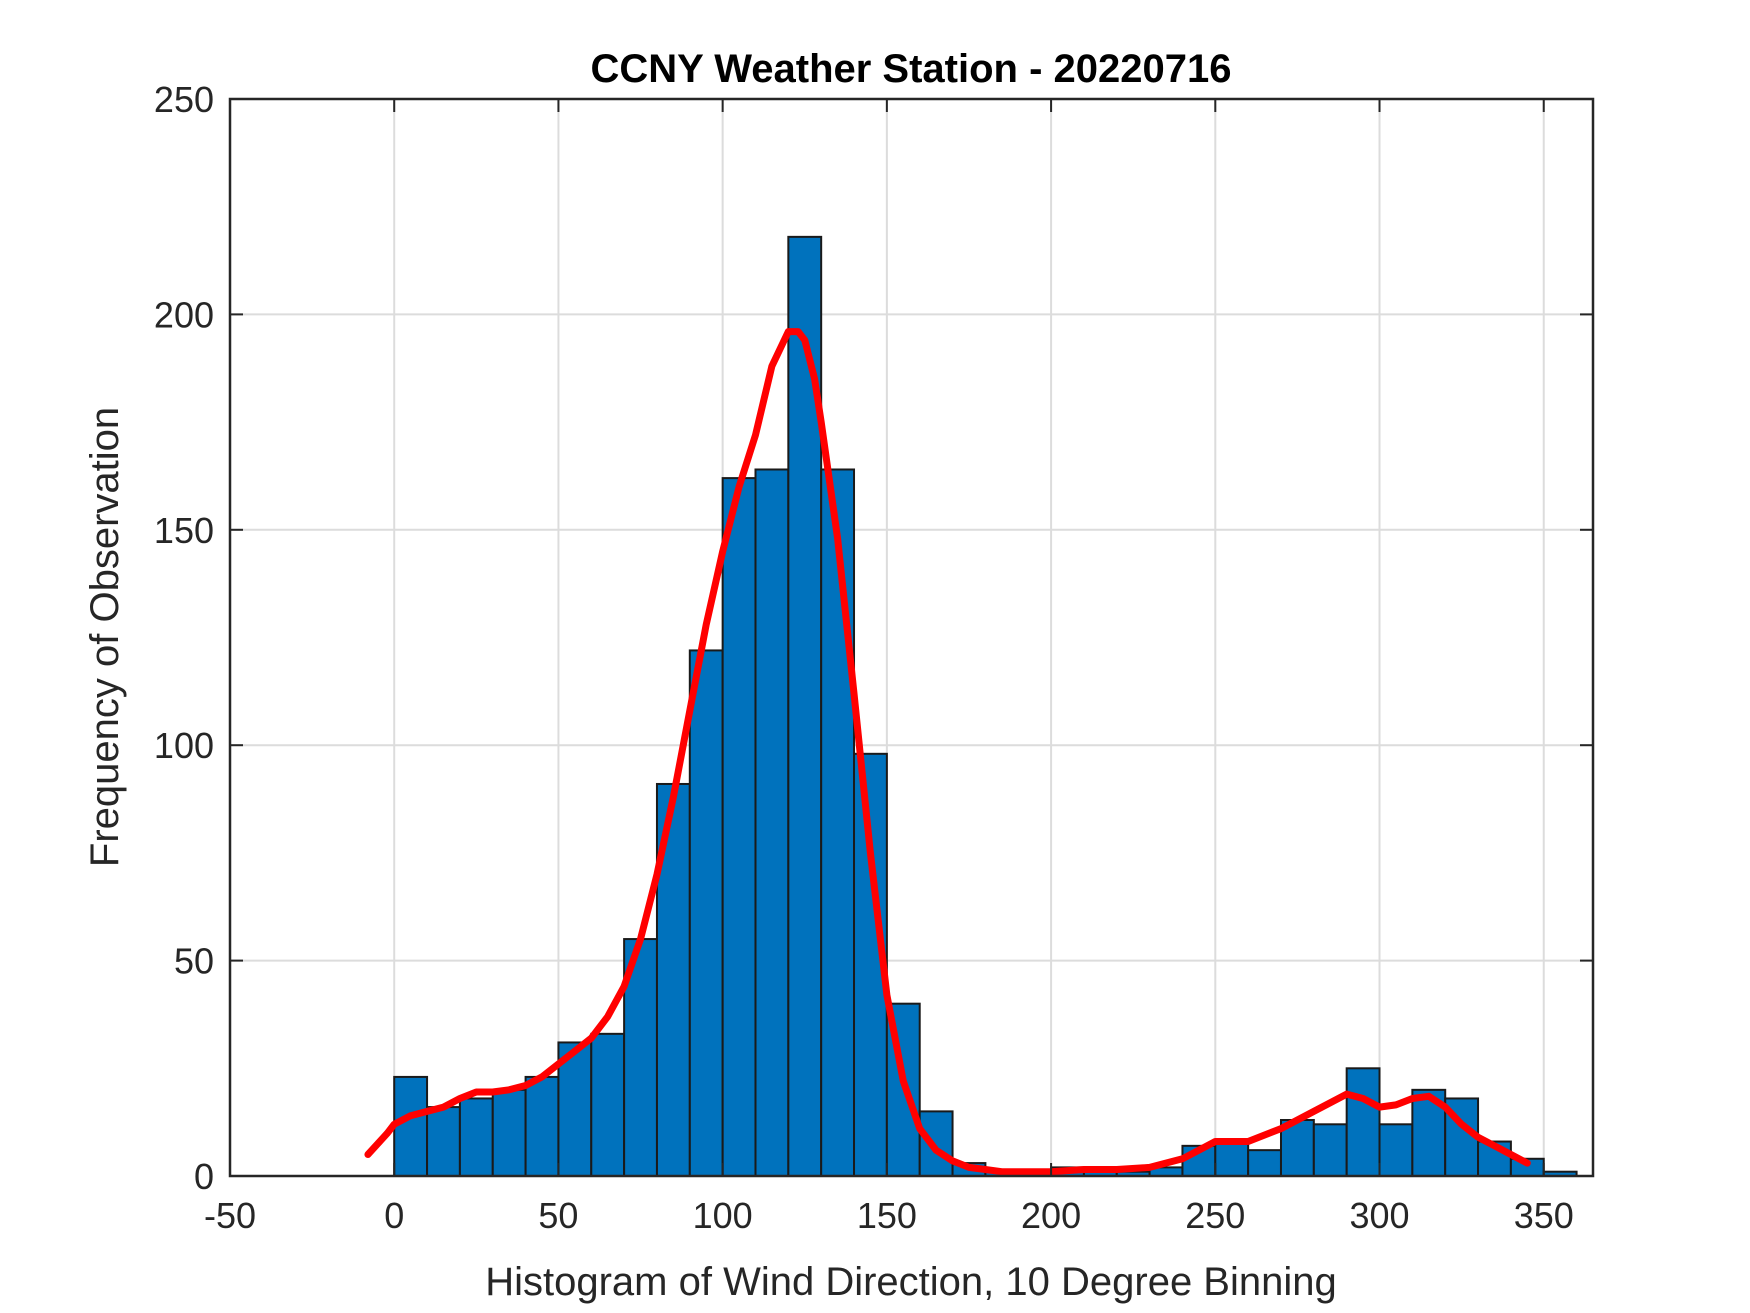 The width and height of the screenshot is (1750, 1313). I want to click on x-tick-label: 250, so click(1215, 1215).